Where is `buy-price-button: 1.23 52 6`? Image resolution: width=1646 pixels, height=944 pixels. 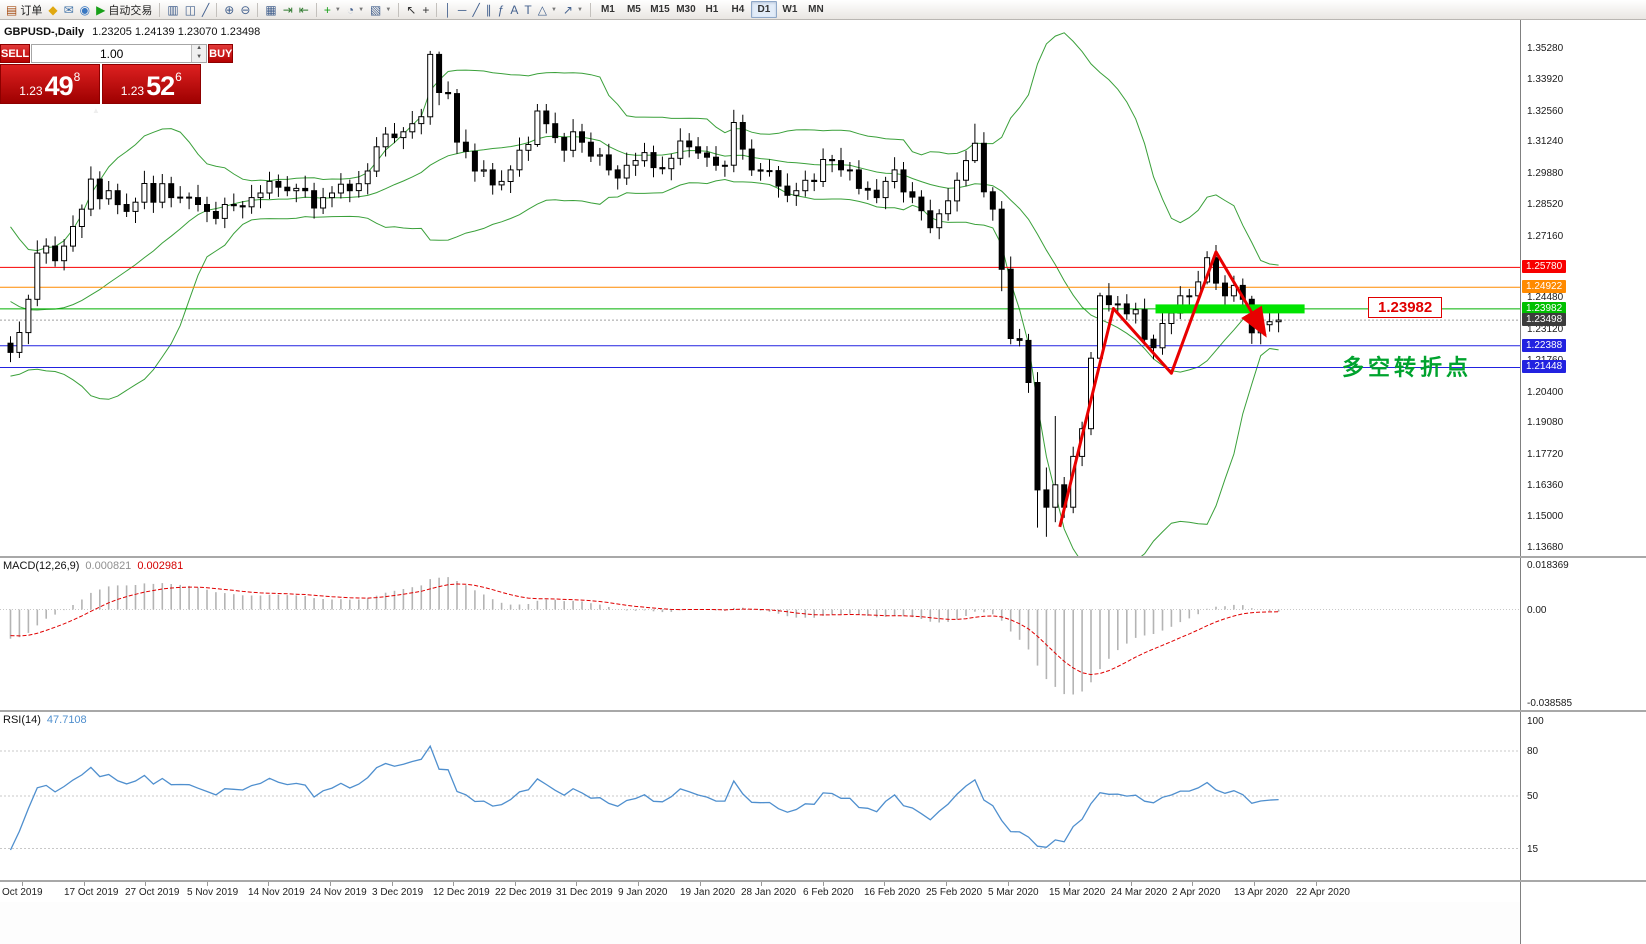
buy-price-button: 1.23 52 6 is located at coordinates (151, 84).